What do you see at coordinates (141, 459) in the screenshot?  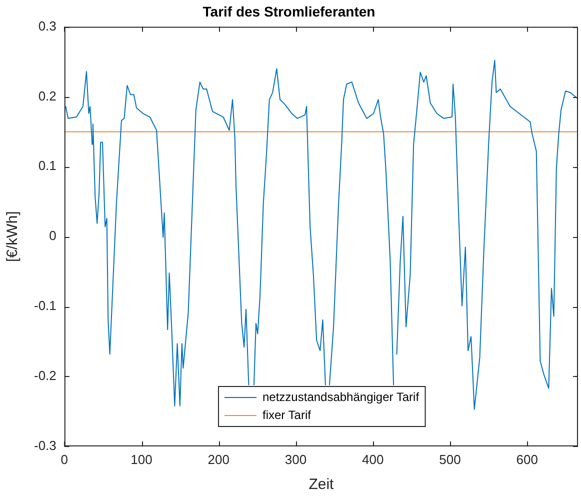 I see `x-tick-label: 100` at bounding box center [141, 459].